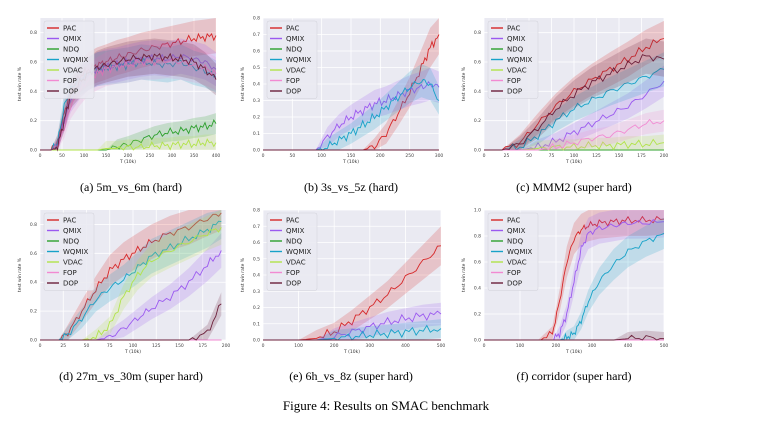 This screenshot has height=428, width=773. Describe the element at coordinates (351, 156) in the screenshot. I see `x-tick-label: 150` at that location.